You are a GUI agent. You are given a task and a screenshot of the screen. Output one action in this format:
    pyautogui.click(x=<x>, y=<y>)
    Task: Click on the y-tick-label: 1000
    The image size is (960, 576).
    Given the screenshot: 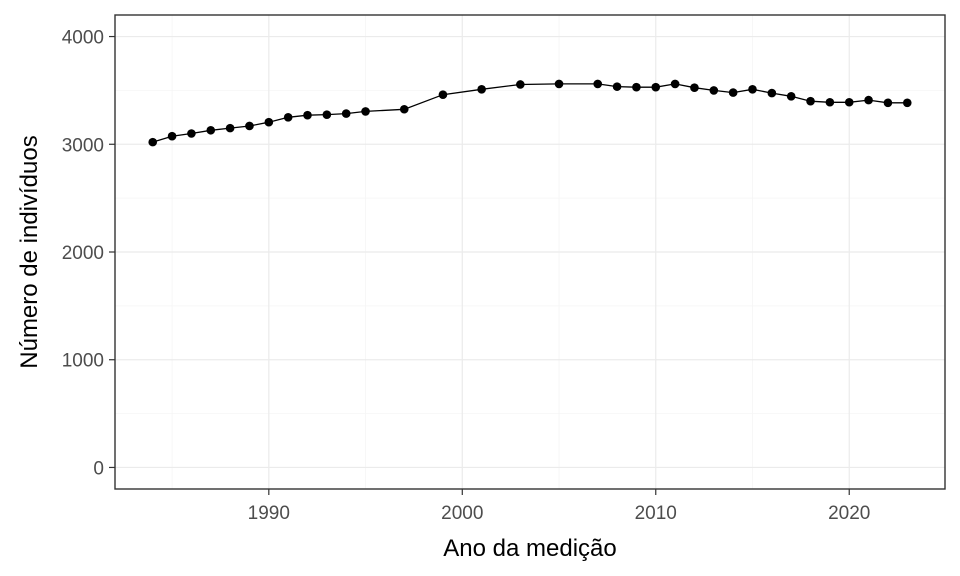 What is the action you would take?
    pyautogui.click(x=83, y=361)
    